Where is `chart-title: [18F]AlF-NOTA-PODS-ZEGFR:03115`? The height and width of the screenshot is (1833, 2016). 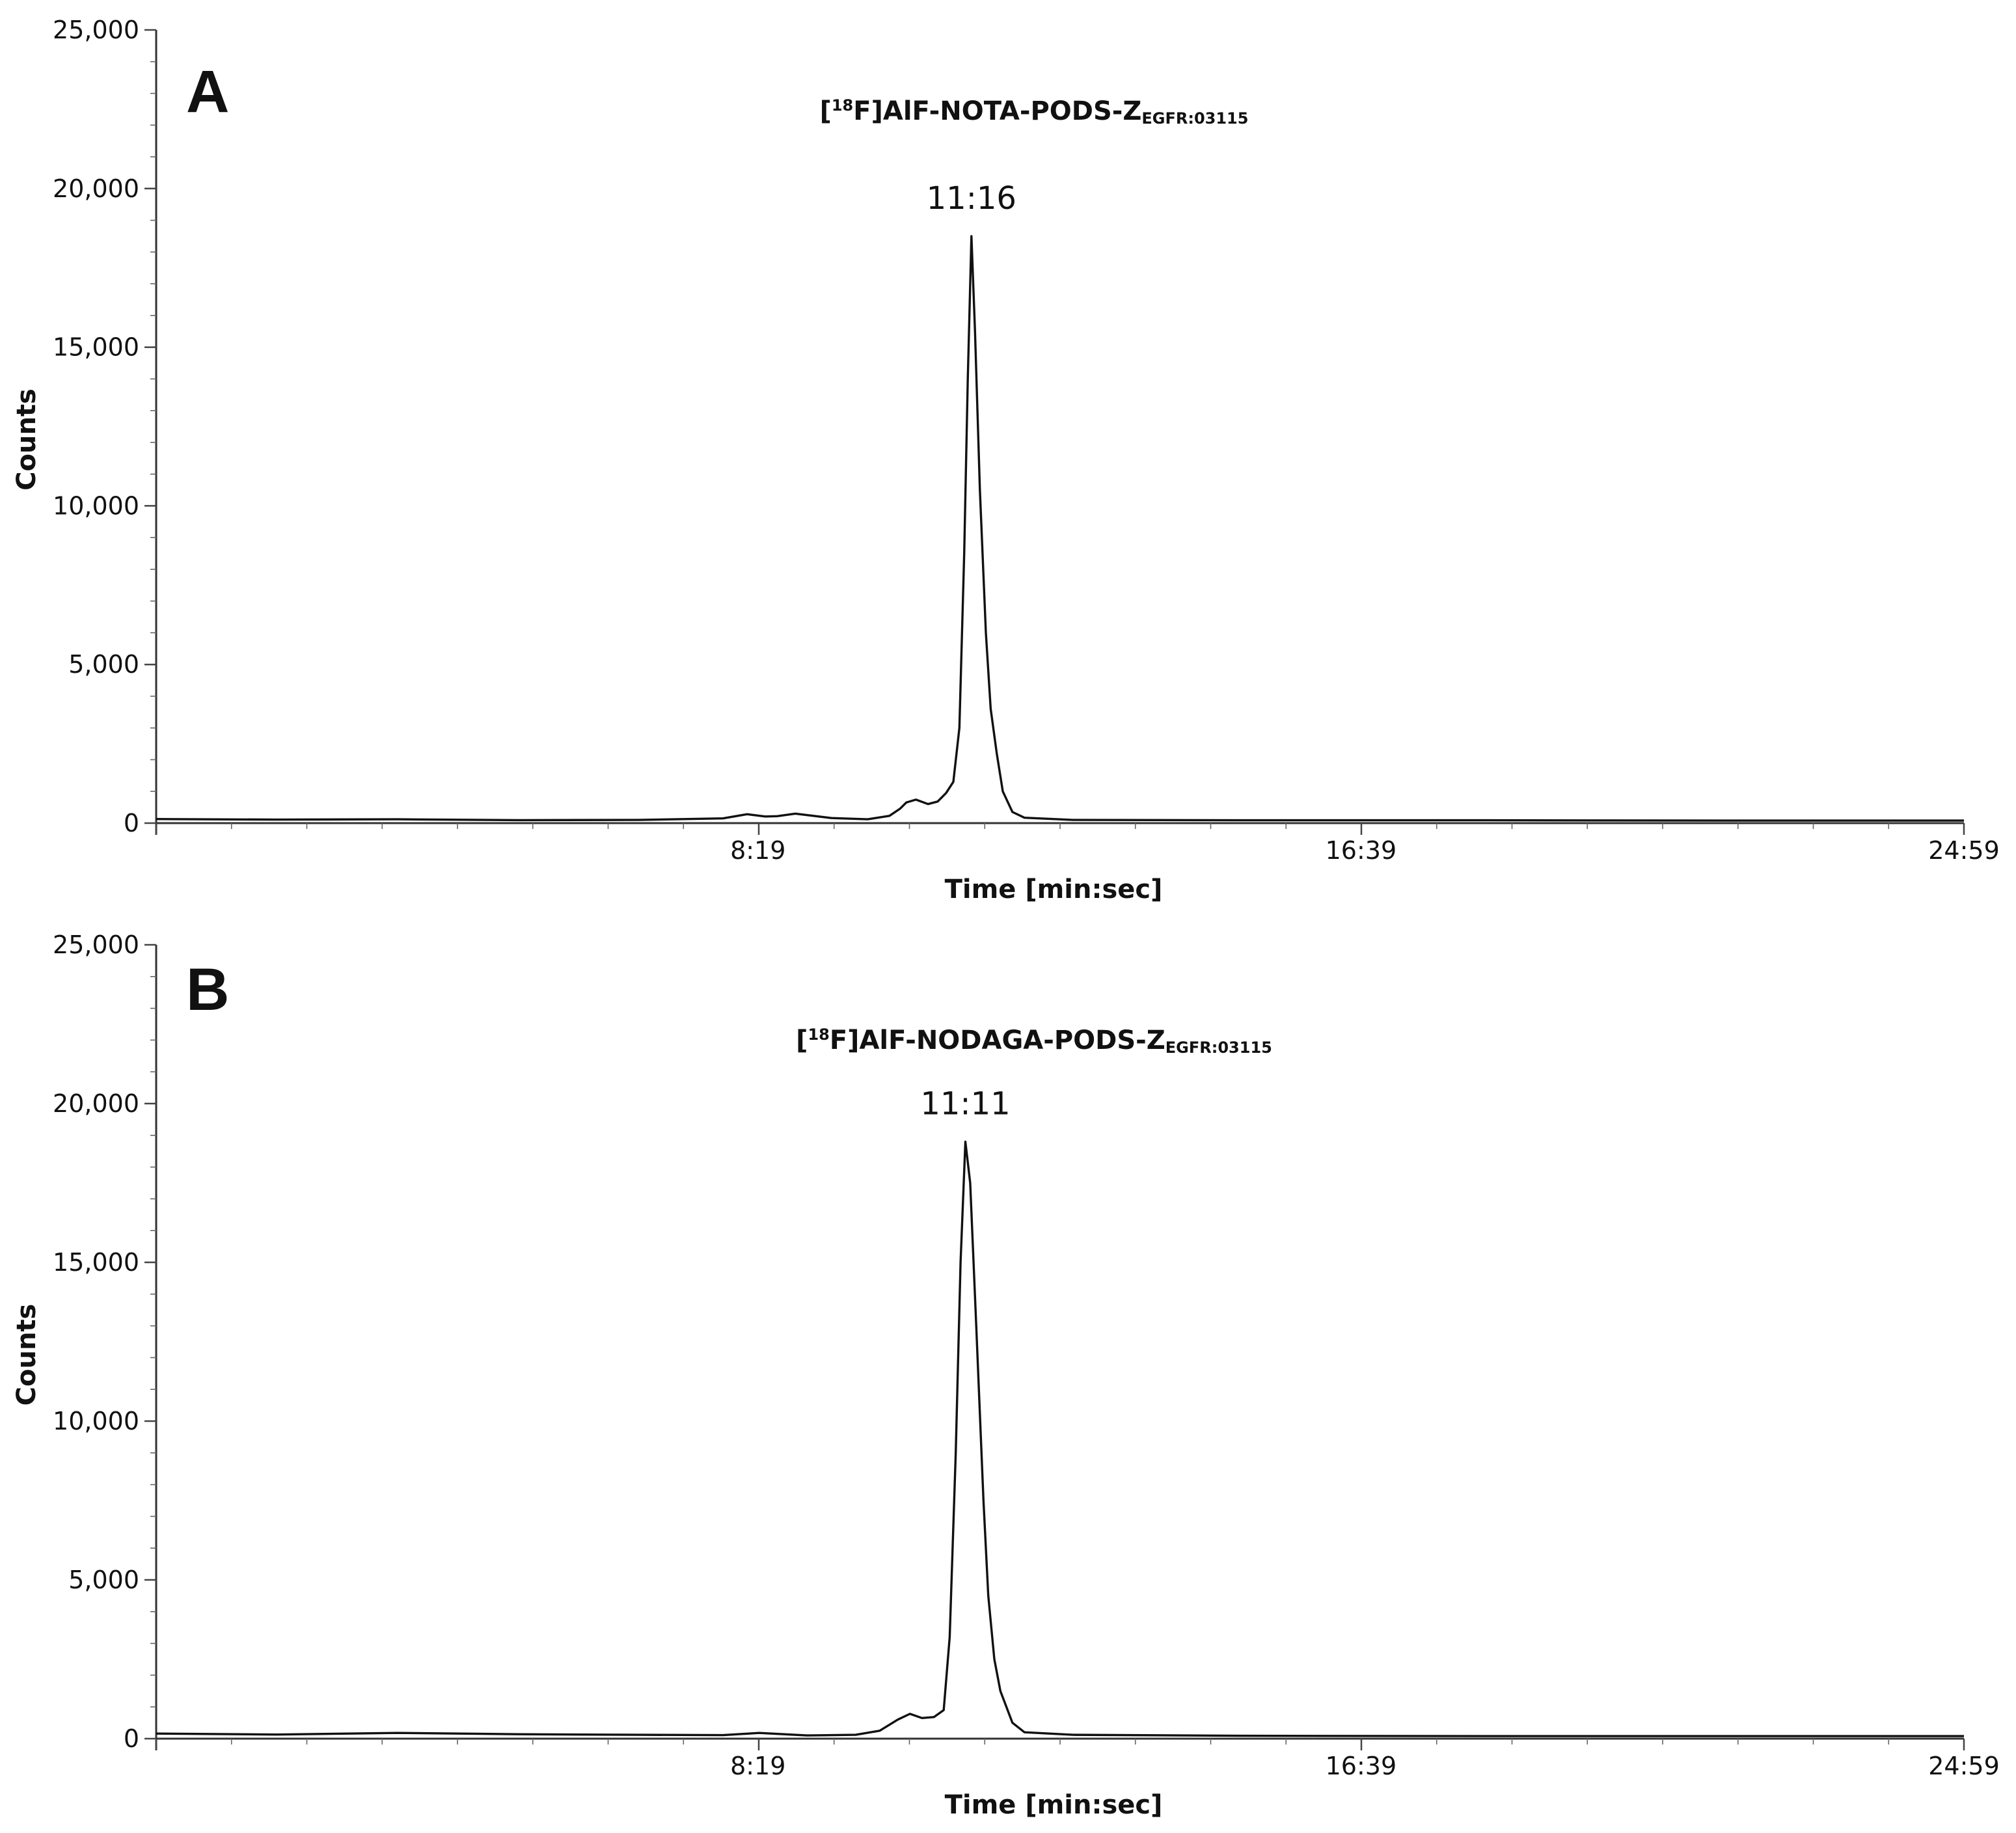
chart-title: [18F]AlF-NOTA-PODS-ZEGFR:03115 is located at coordinates (1034, 112).